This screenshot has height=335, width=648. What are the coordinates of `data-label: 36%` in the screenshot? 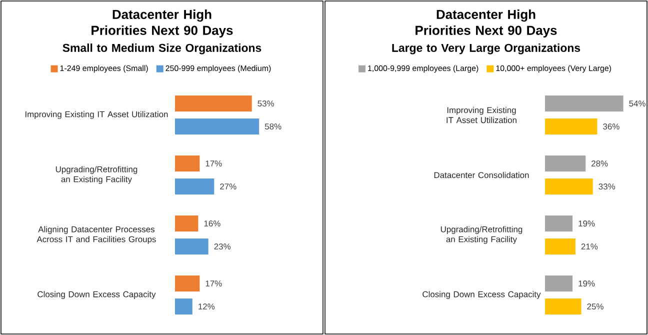 It's located at (611, 127).